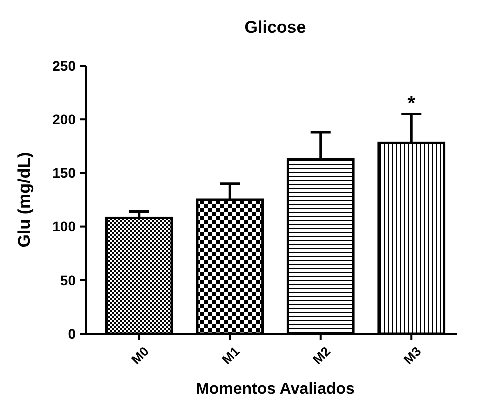 The height and width of the screenshot is (408, 477). I want to click on y-tick-label: 250, so click(64, 66).